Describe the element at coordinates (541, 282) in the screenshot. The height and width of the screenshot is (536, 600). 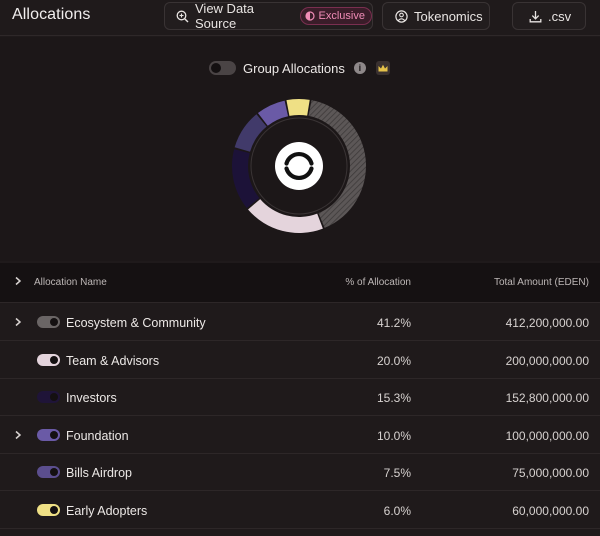
I see `column-header-amount: Total Amount (EDEN)` at that location.